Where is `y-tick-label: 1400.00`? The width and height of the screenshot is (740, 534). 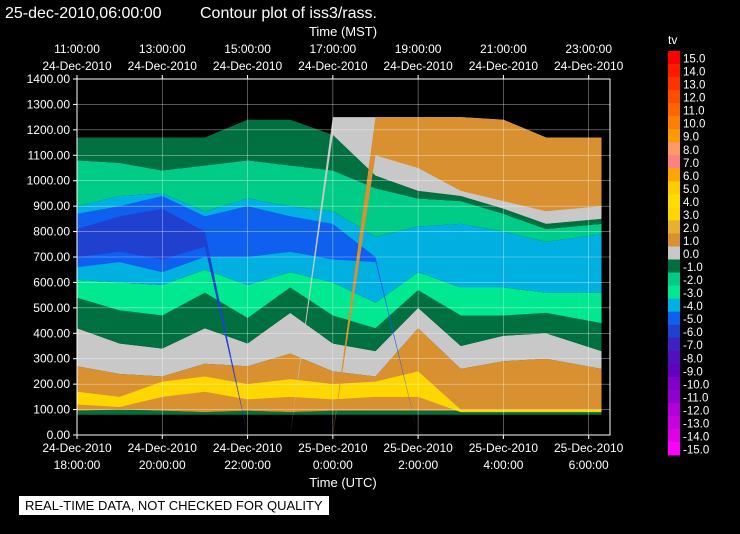 y-tick-label: 1400.00 is located at coordinates (49, 79).